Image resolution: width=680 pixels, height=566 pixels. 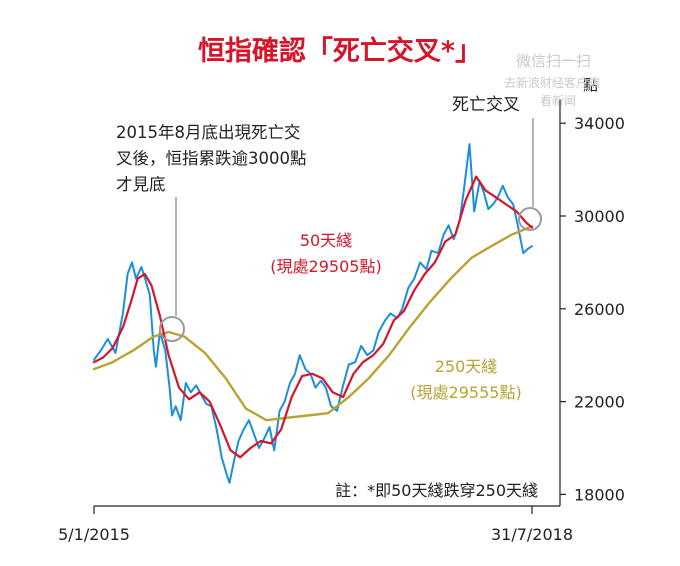 What do you see at coordinates (141, 184) in the screenshot?
I see `annotation-aug2015-line3: 才見底` at bounding box center [141, 184].